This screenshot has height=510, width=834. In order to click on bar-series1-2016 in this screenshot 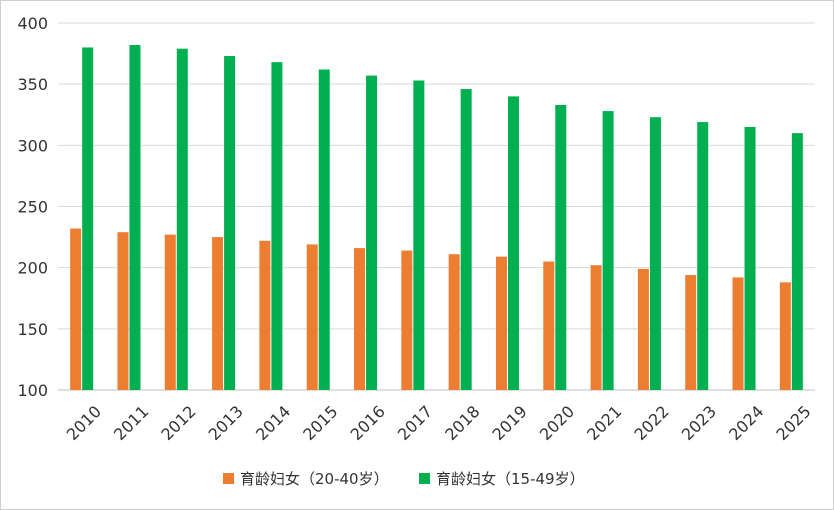, I will do `click(360, 319)`.